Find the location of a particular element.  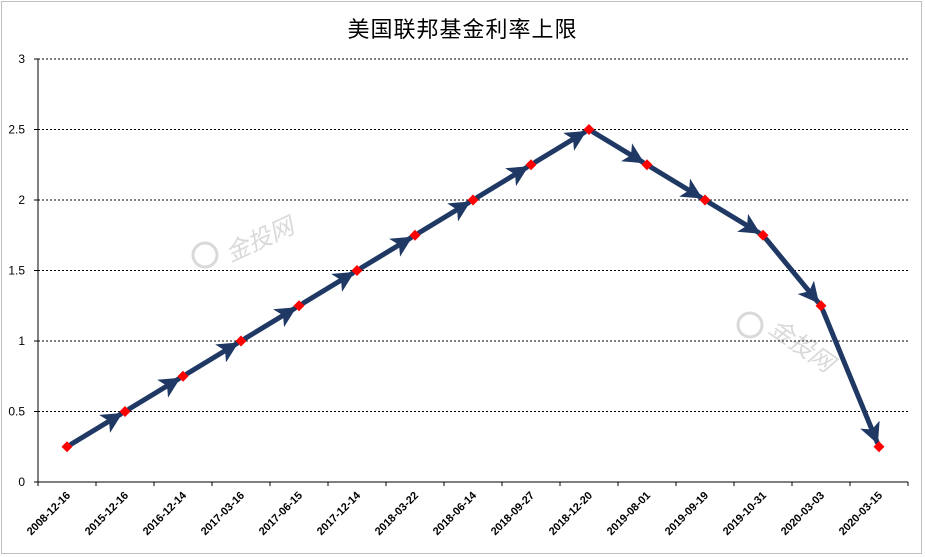

x-tick-label: 2015-12-16 is located at coordinates (107, 514).